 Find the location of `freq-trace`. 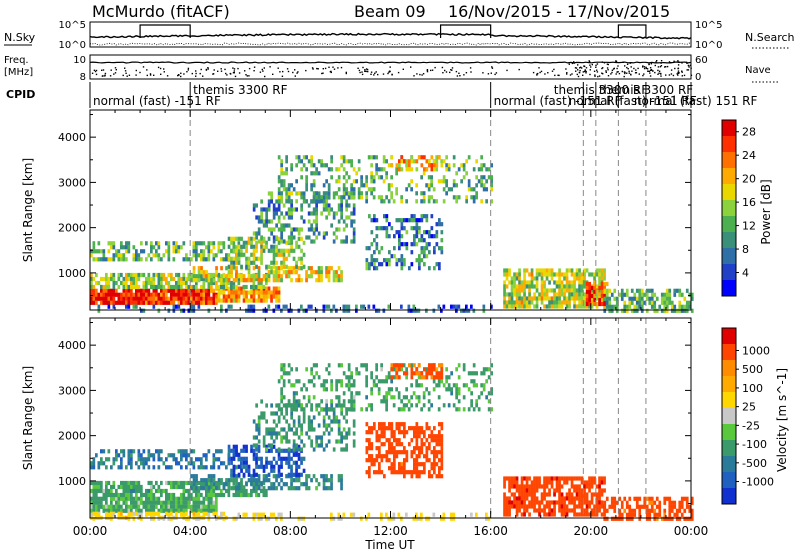

freq-trace is located at coordinates (390, 62).